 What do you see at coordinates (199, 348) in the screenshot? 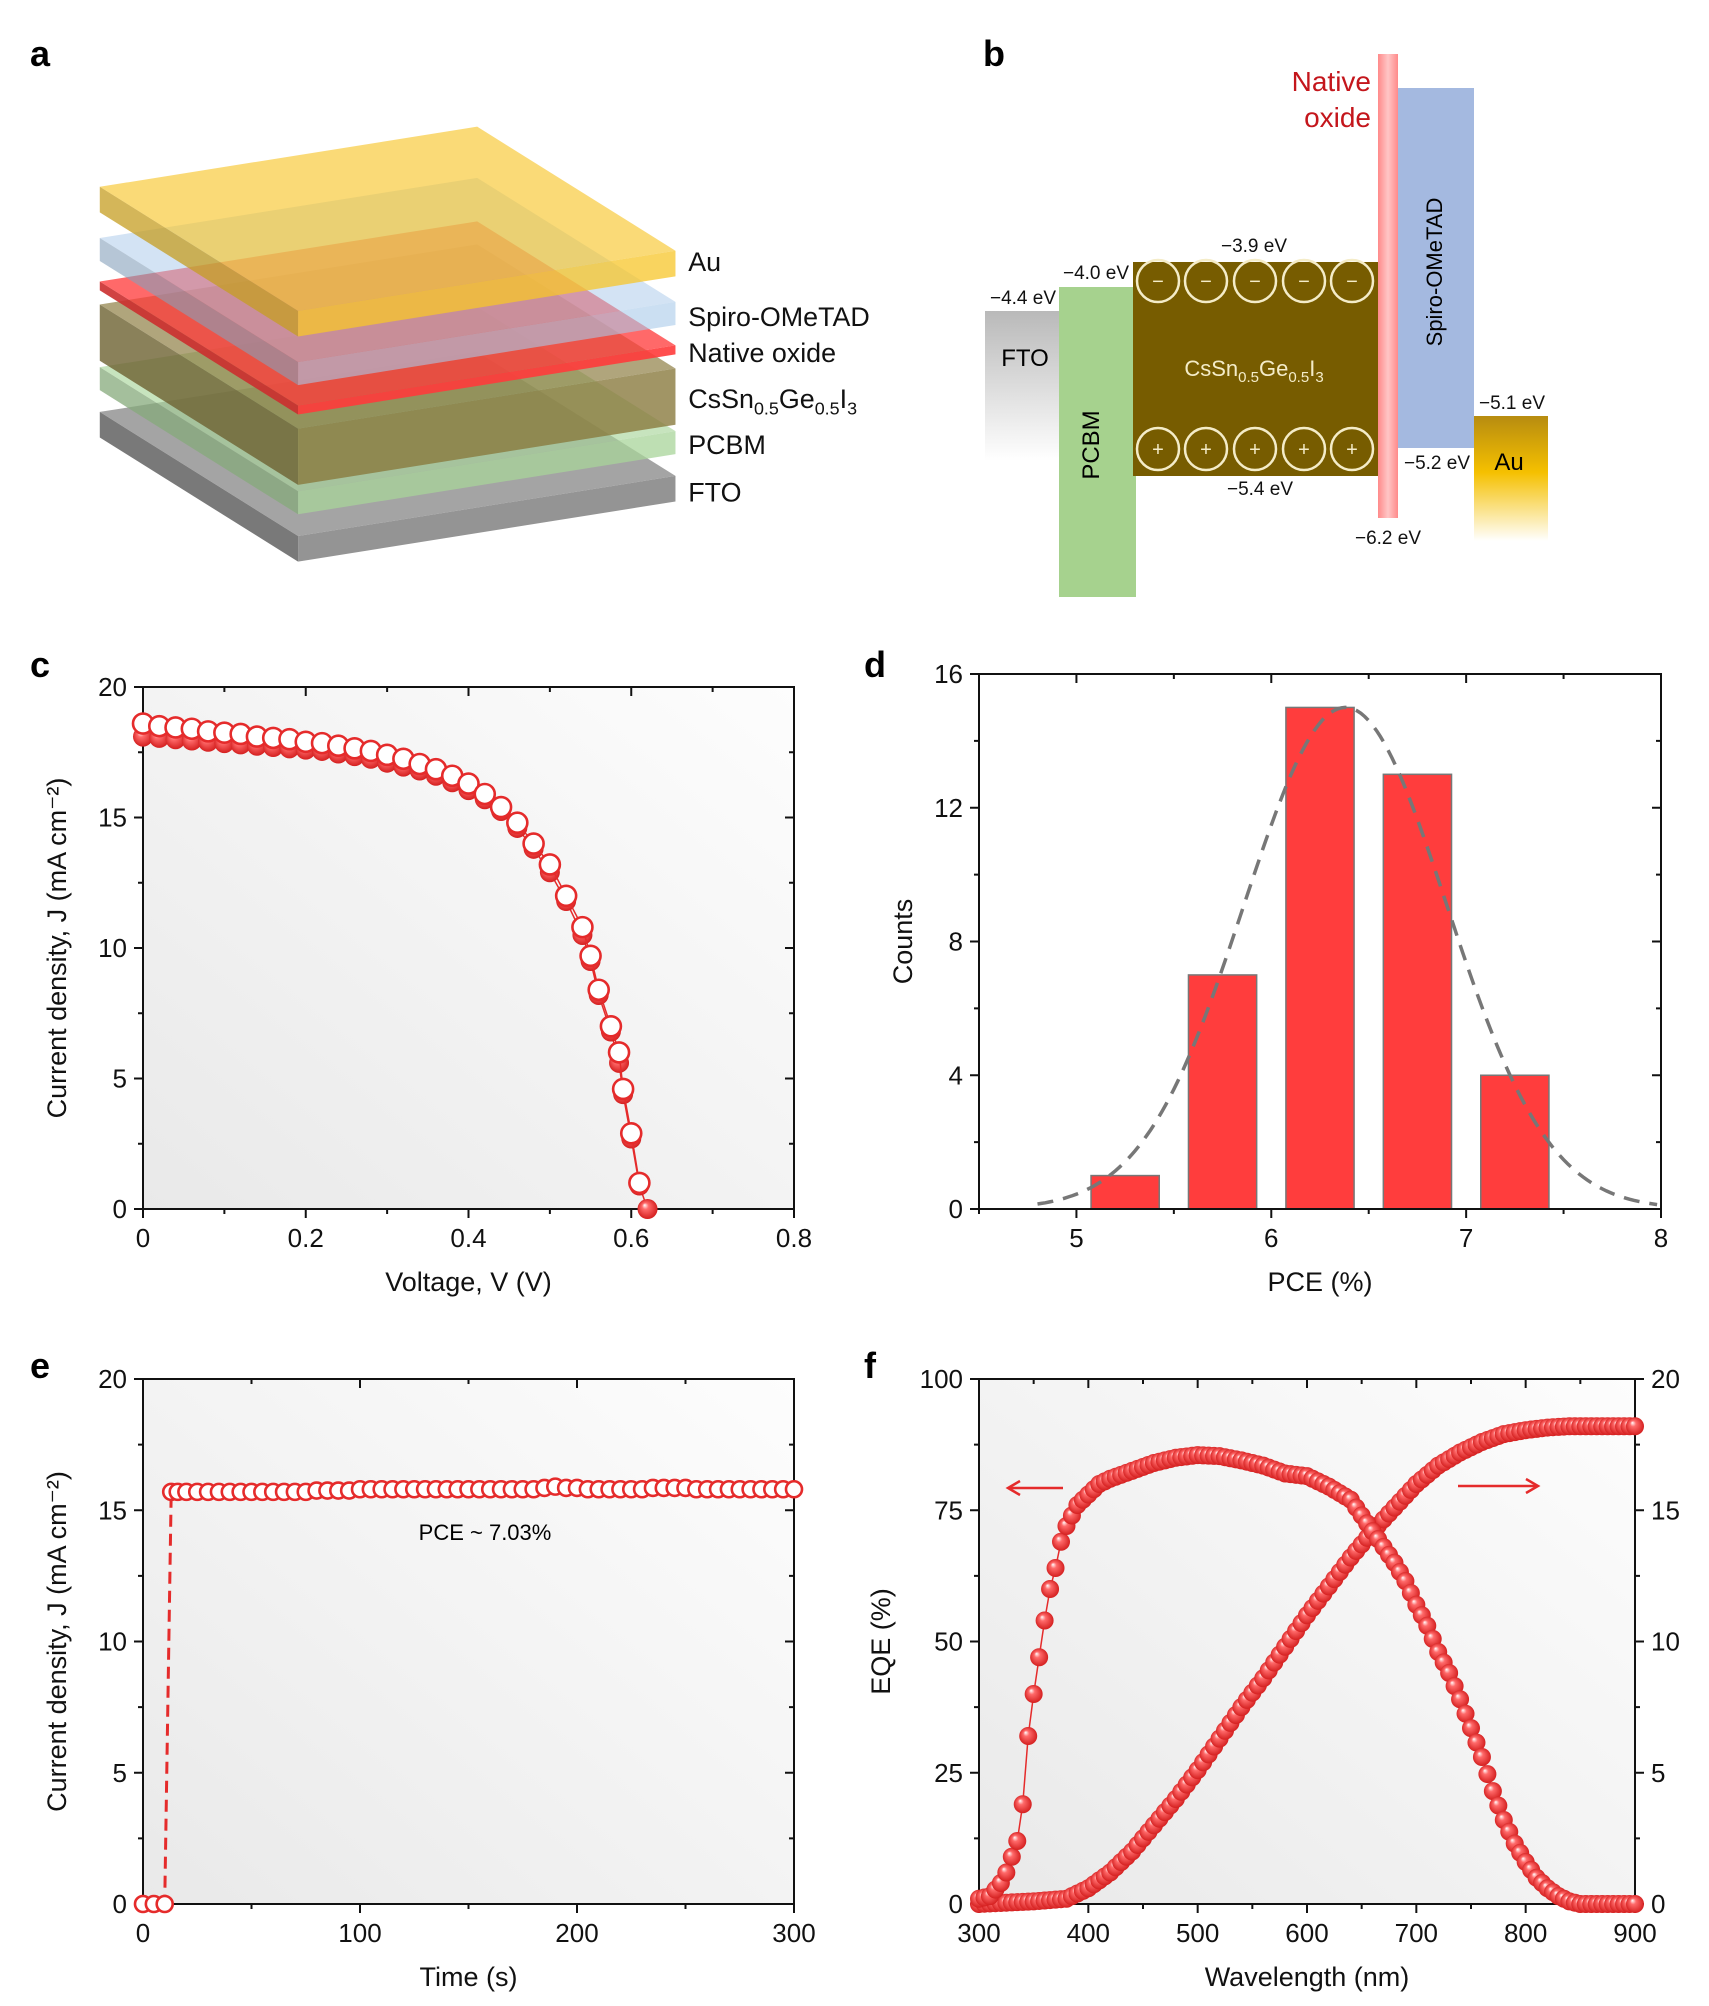
I see `layer-left-face-native-oxide` at bounding box center [199, 348].